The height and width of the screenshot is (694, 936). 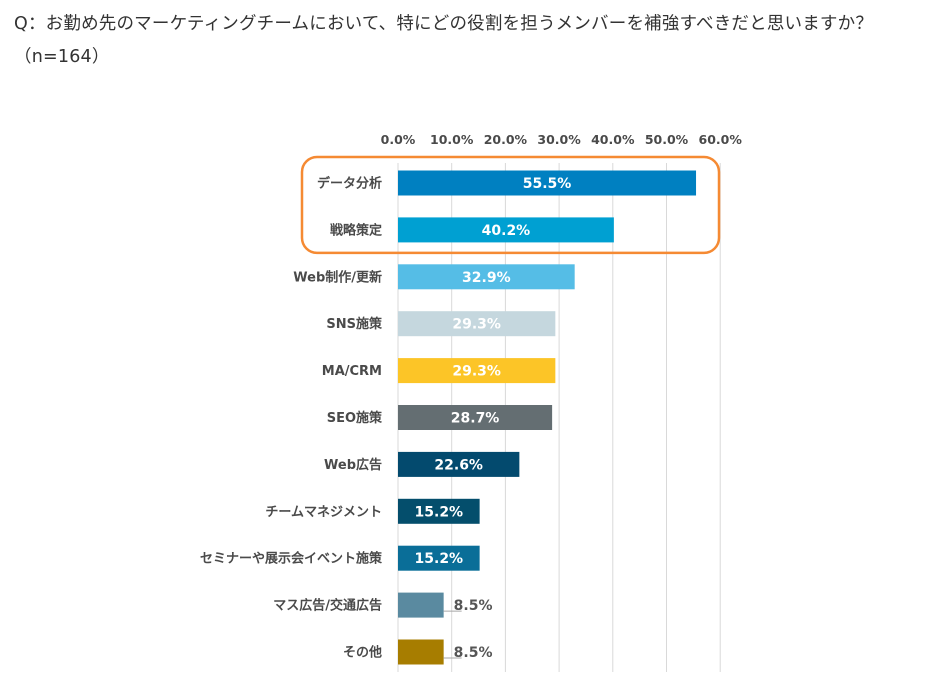 I want to click on value-label: 32.9%, so click(x=486, y=278).